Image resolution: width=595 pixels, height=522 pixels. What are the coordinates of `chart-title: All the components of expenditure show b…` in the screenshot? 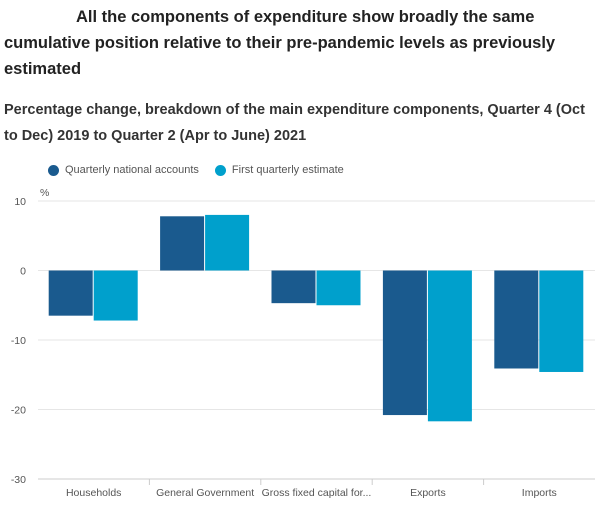 It's located at (280, 43).